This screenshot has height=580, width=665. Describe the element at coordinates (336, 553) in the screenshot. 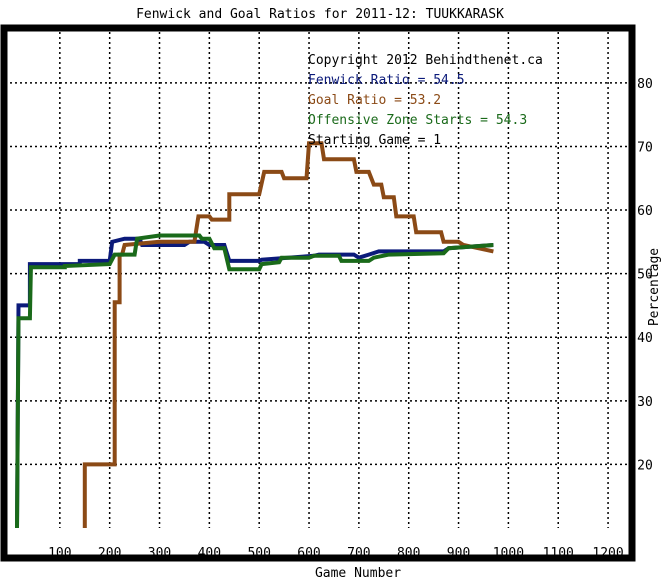

I see `x-axis-ticks: 100 200 300 400 500 600 700 800 900 1000 1100 1200` at that location.